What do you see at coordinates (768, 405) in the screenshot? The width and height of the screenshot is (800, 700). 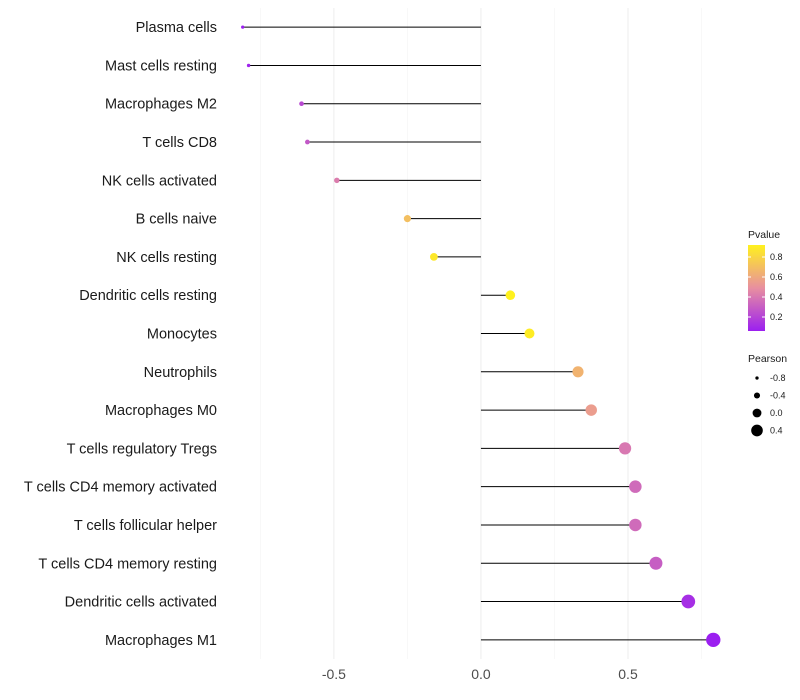 I see `pearson-legend-keys: -0.8 -0.4 0.0 0.4` at bounding box center [768, 405].